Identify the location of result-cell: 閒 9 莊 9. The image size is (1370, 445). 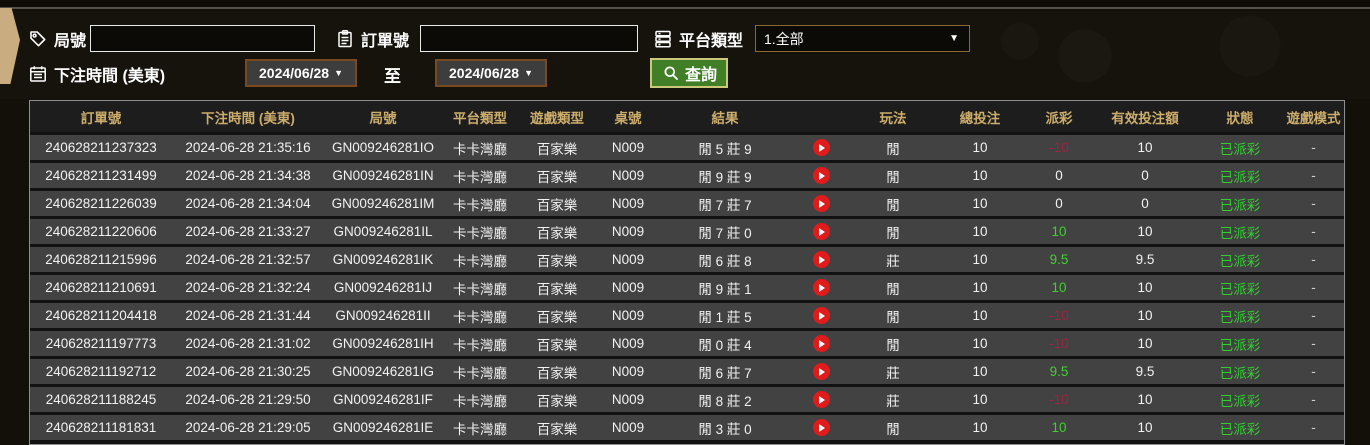
(725, 175).